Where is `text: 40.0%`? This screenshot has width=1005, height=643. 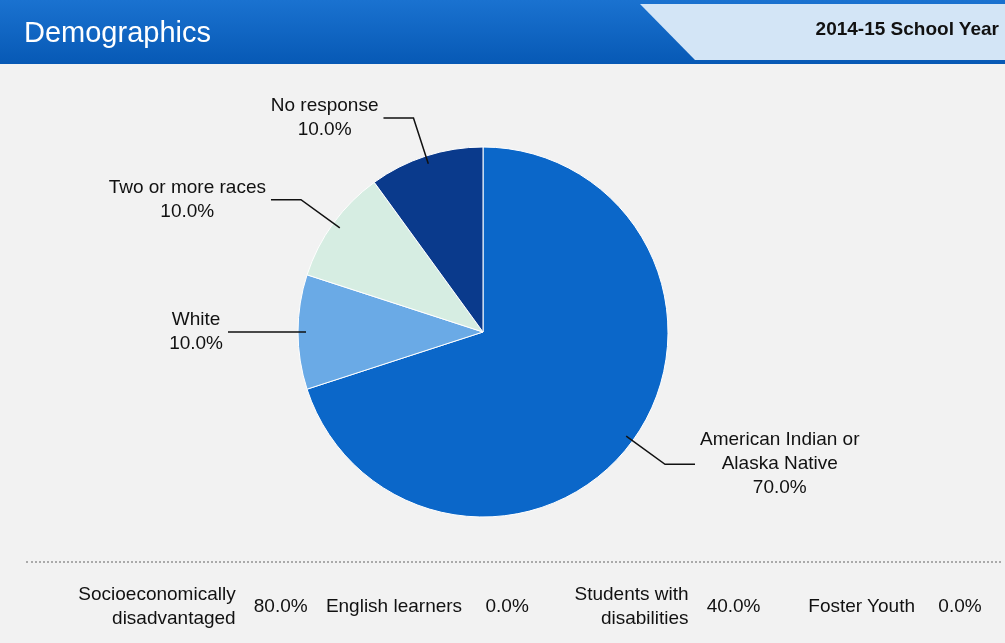
text: 40.0% is located at coordinates (733, 606).